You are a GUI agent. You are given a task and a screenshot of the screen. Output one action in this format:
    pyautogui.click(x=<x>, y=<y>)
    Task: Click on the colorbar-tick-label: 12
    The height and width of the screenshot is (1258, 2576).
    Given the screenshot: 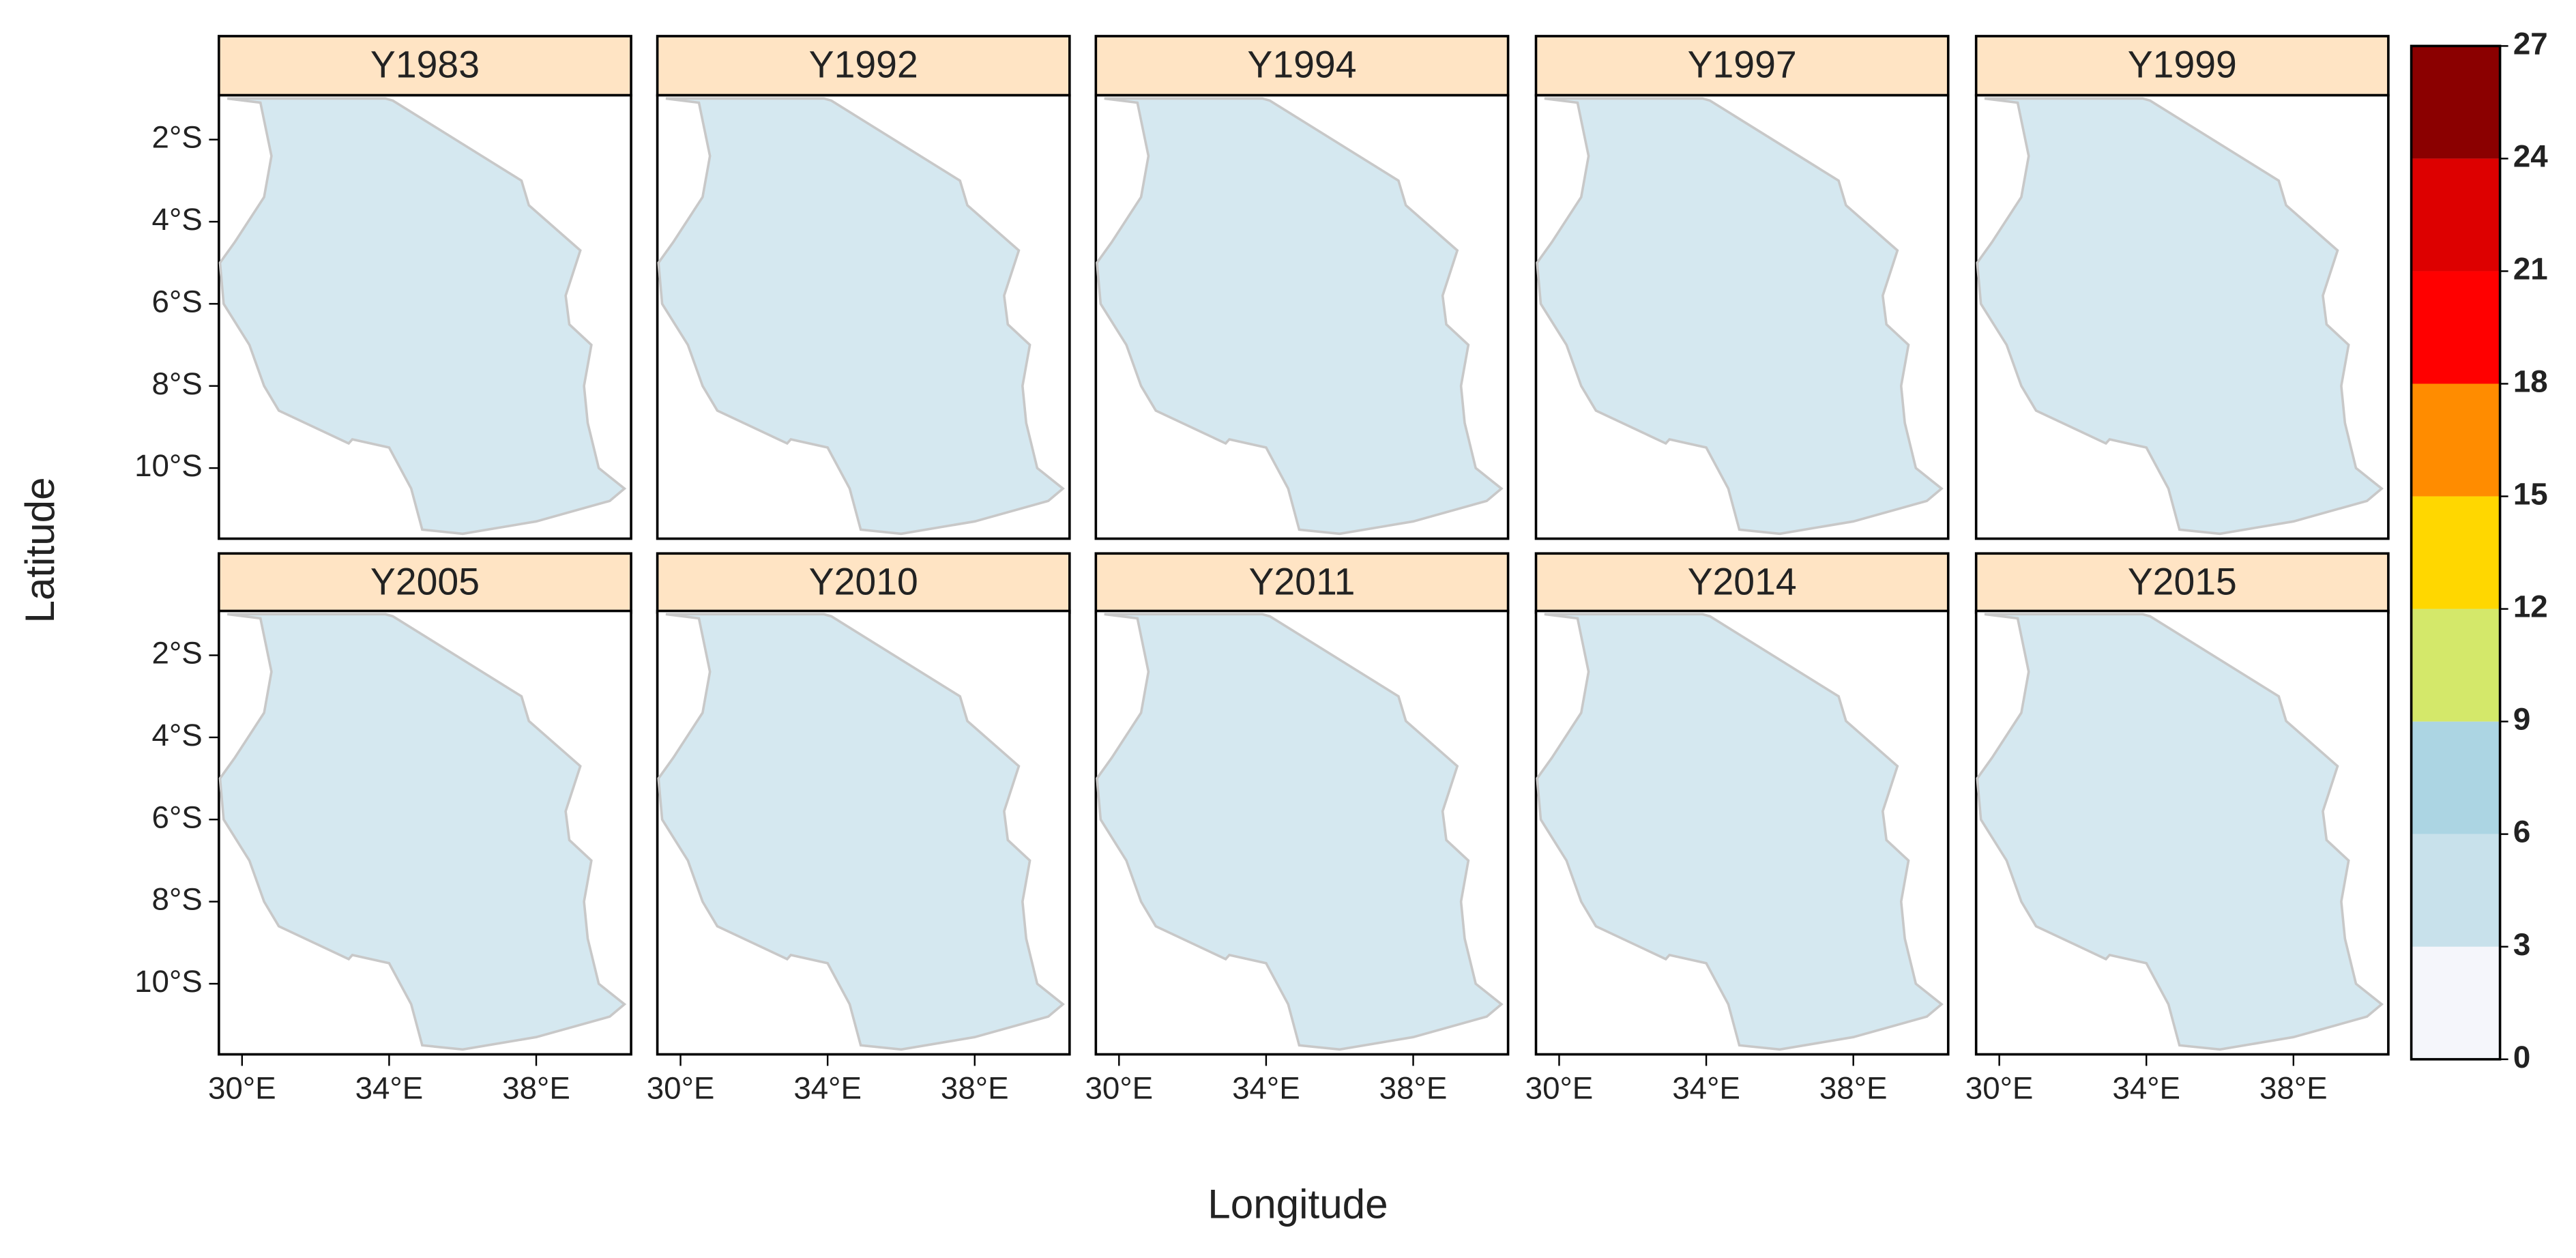 What is the action you would take?
    pyautogui.click(x=2530, y=606)
    